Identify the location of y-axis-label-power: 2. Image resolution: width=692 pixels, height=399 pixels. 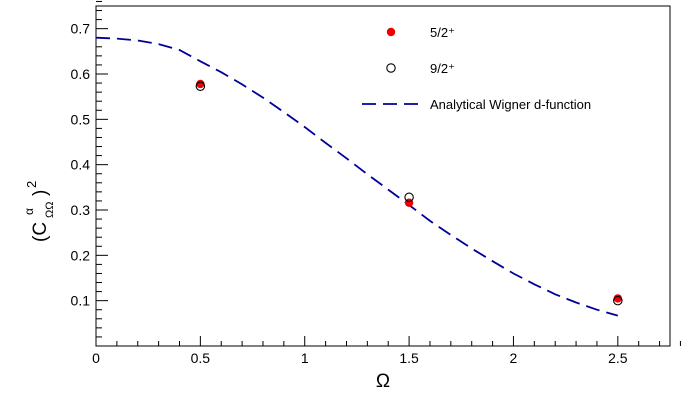
(31, 184).